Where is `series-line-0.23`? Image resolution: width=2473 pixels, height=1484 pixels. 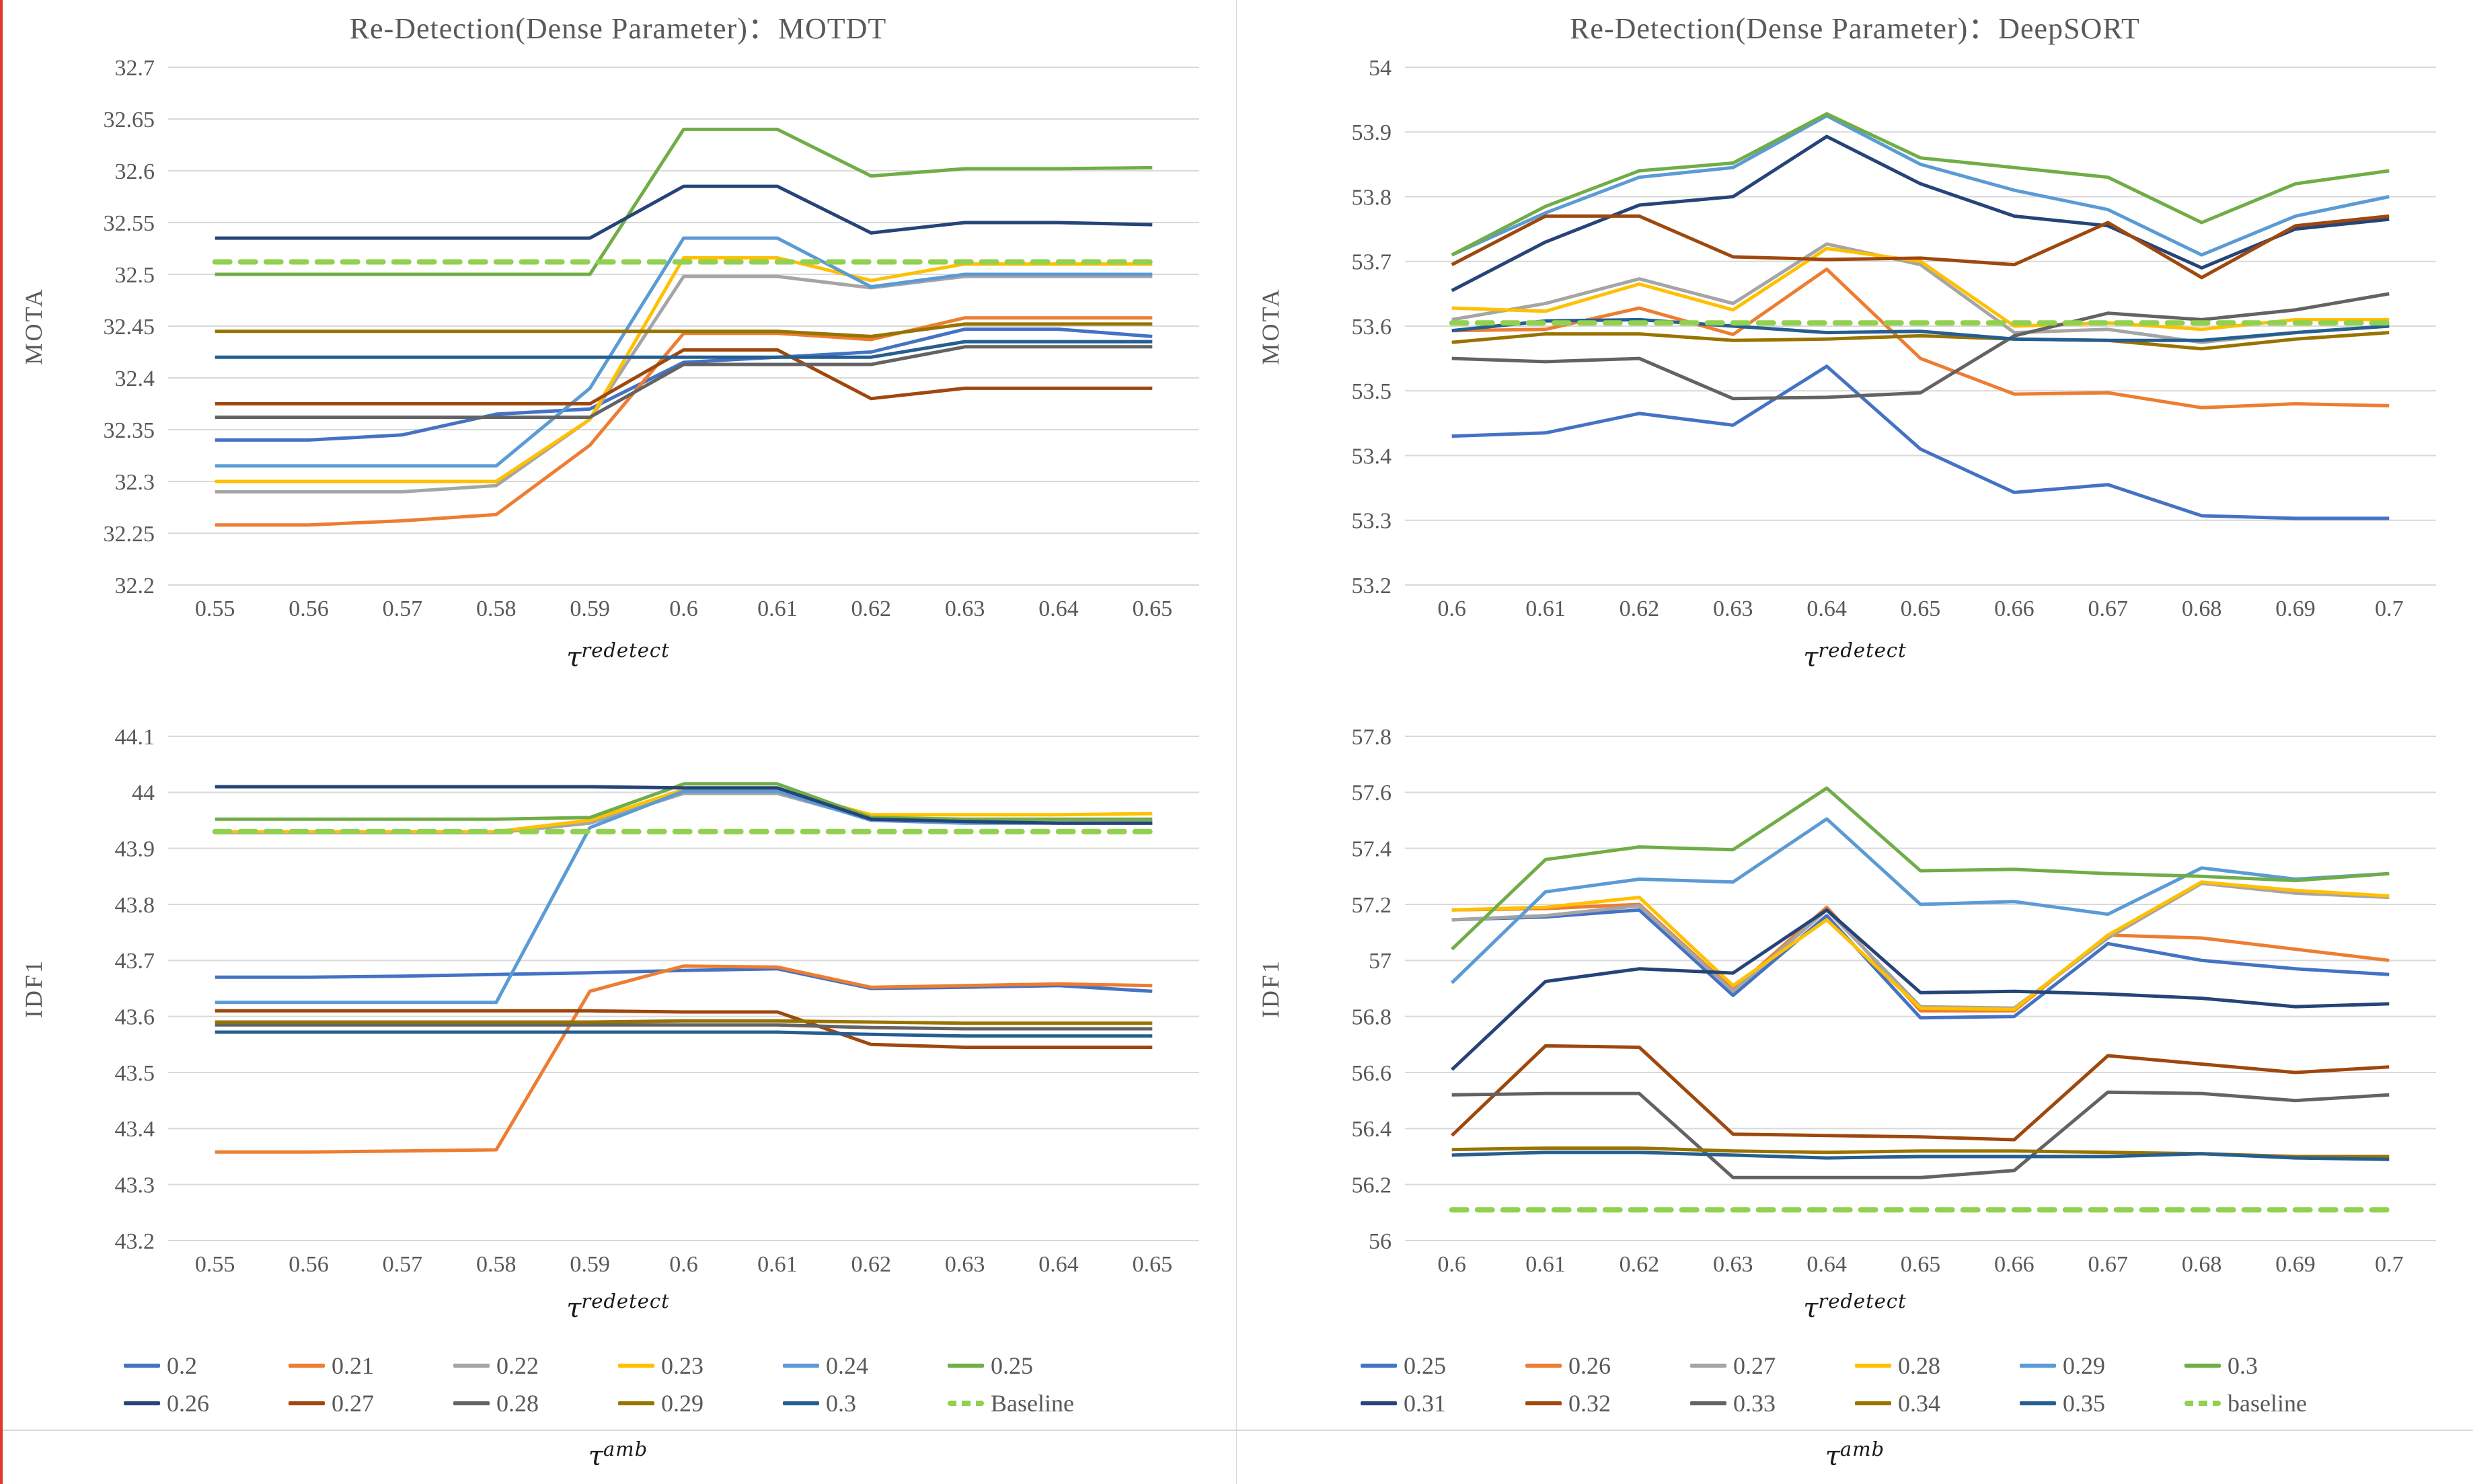
series-line-0.23 is located at coordinates (684, 369).